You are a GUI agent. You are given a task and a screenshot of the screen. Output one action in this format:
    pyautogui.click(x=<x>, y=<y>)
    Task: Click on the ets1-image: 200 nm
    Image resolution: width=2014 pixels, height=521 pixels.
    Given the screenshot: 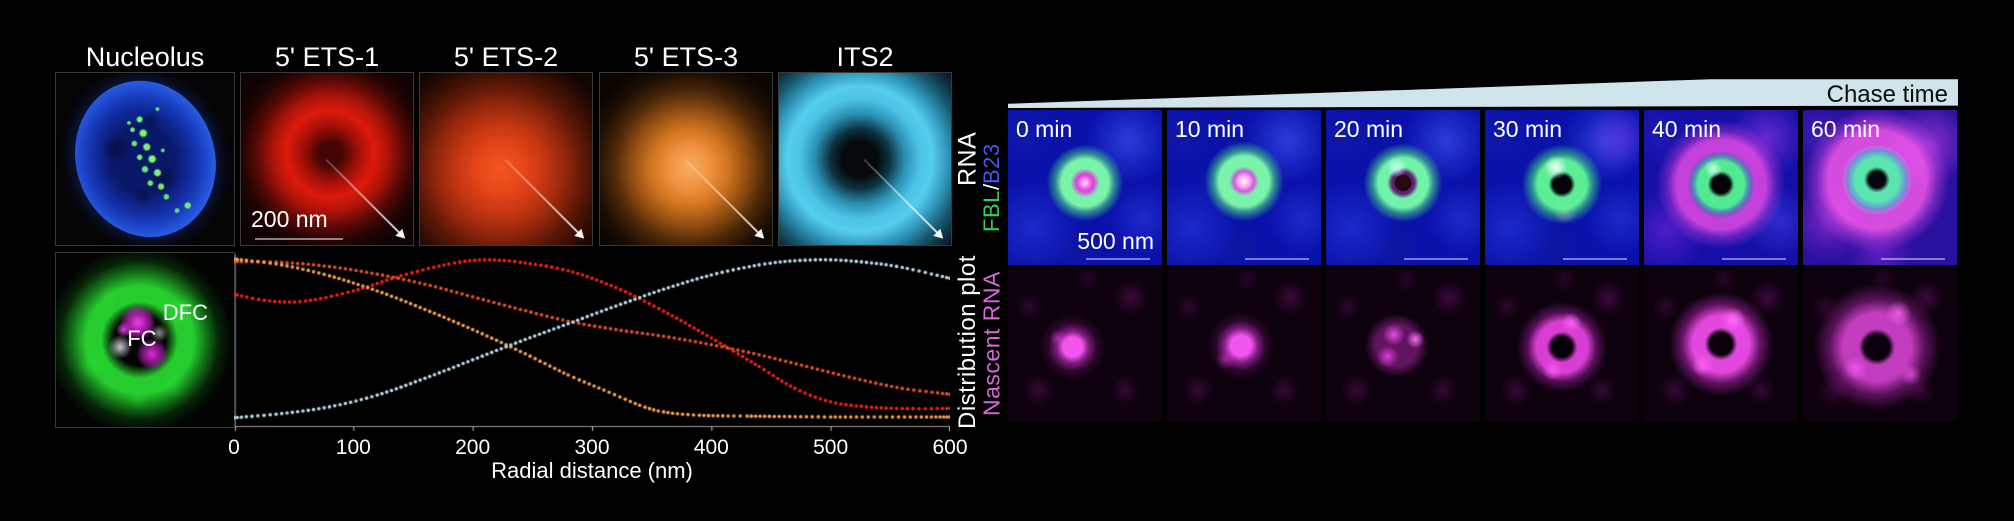 What is the action you would take?
    pyautogui.click(x=327, y=159)
    